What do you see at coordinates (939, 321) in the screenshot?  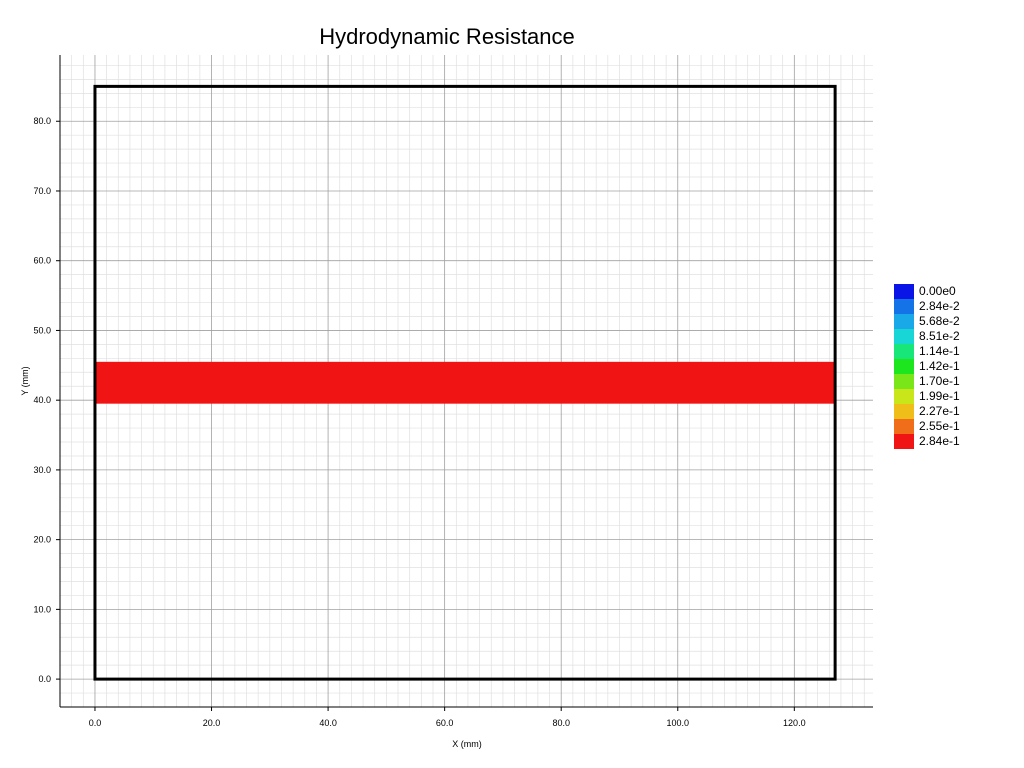 I see `legend-label: 5.68e-2` at bounding box center [939, 321].